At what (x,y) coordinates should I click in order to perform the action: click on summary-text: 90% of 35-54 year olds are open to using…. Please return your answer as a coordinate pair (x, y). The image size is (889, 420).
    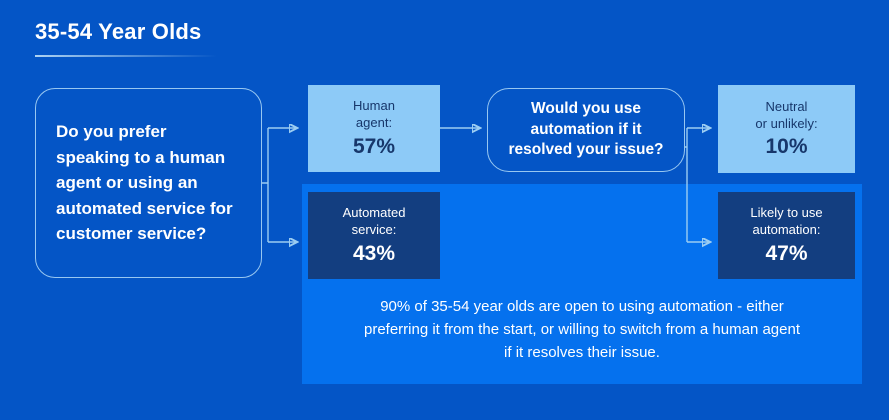
    Looking at the image, I should click on (581, 329).